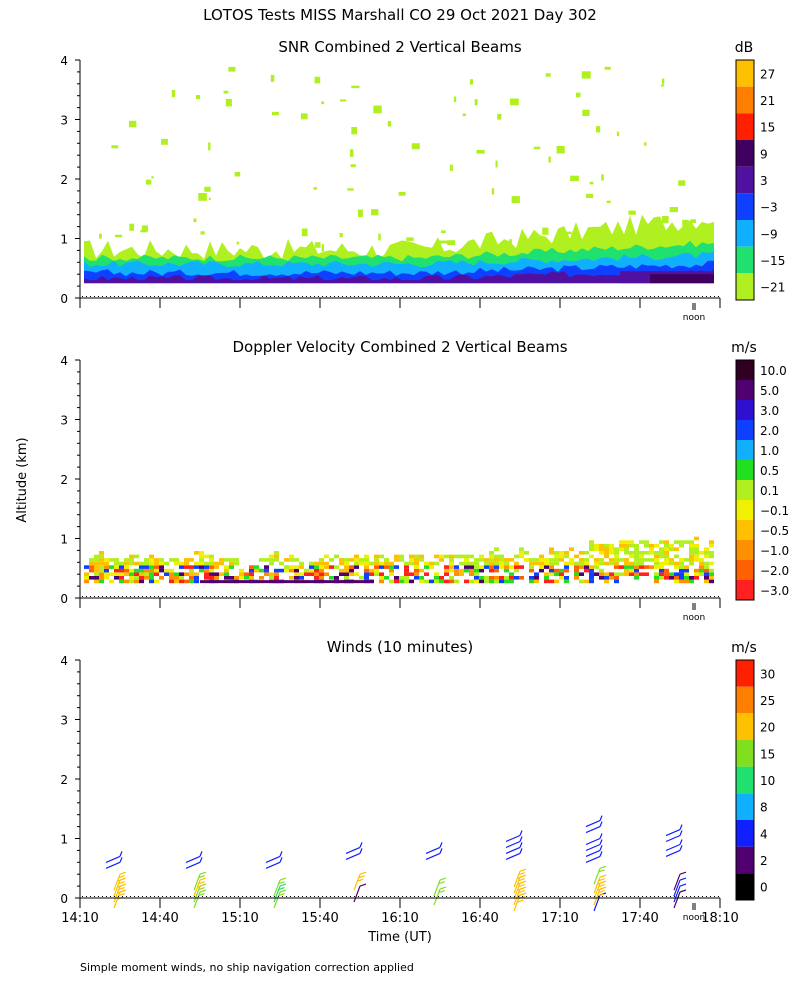  I want to click on y-tick-label: 3, so click(64, 421).